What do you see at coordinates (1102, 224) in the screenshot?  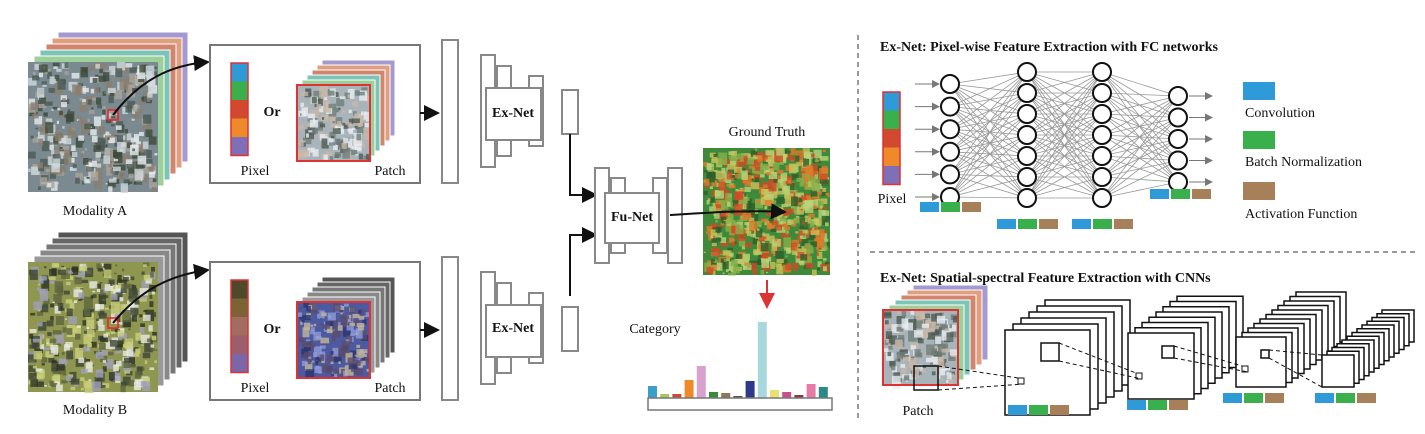 I see `layer-icon` at bounding box center [1102, 224].